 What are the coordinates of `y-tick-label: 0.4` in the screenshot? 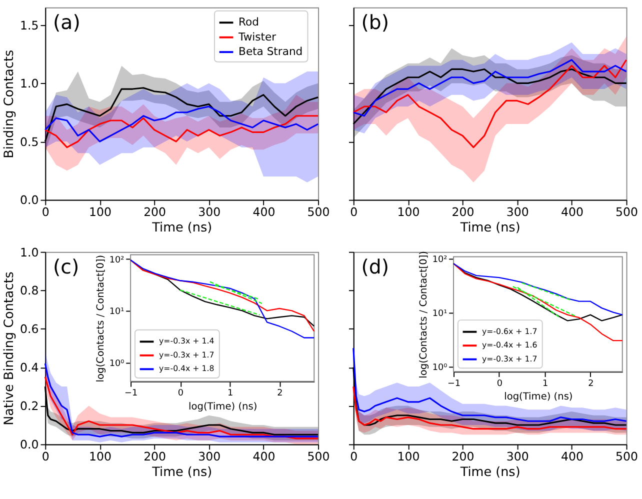 It's located at (29, 367).